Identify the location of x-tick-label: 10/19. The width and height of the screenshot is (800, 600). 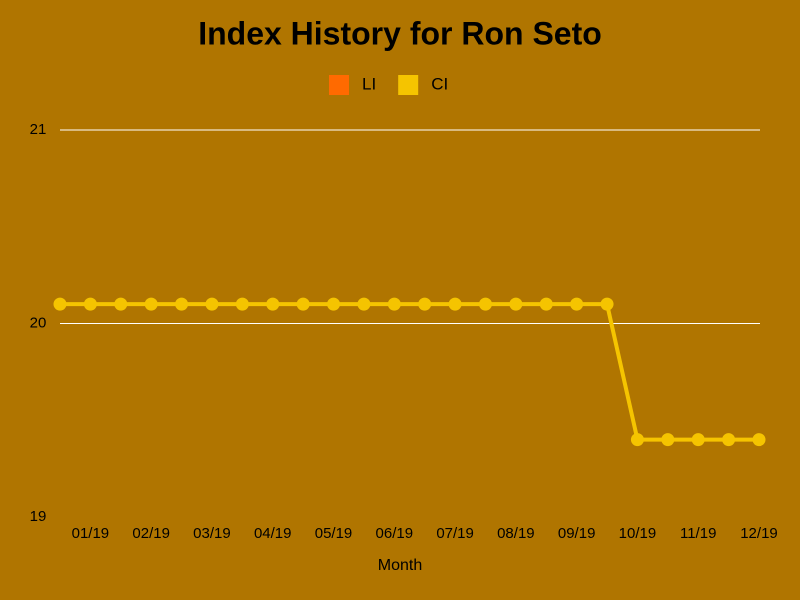
(638, 533).